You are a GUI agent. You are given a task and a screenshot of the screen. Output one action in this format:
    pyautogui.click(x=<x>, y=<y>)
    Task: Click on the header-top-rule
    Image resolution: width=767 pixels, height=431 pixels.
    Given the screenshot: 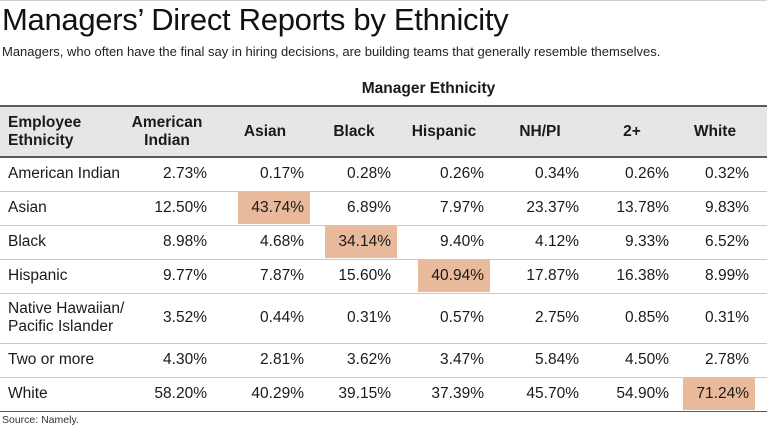 What is the action you would take?
    pyautogui.click(x=383, y=106)
    